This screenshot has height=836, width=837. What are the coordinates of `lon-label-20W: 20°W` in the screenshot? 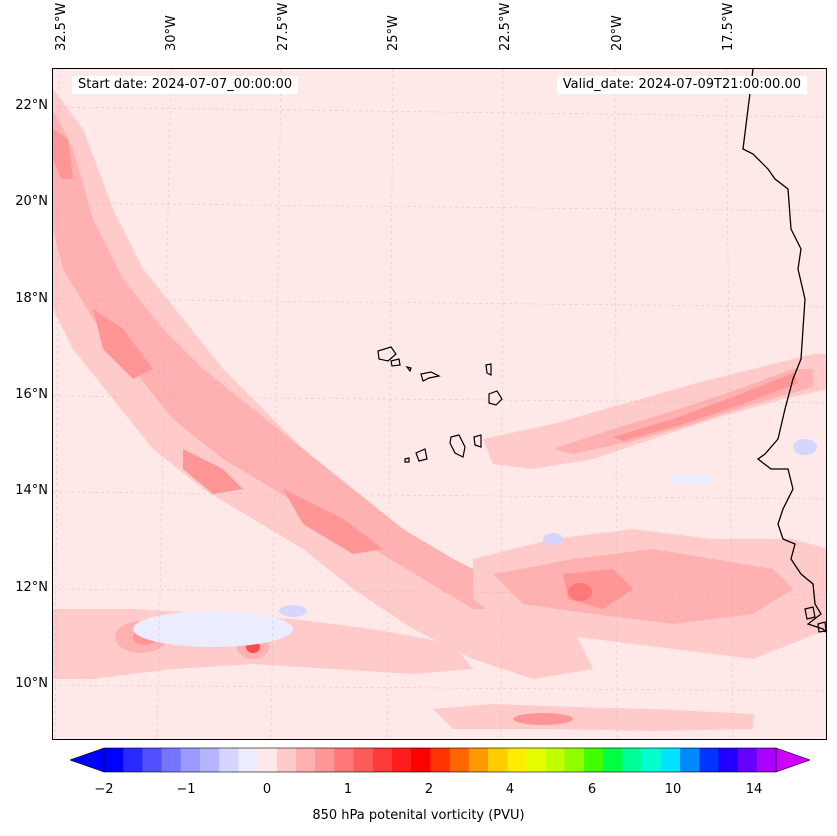 It's located at (617, 33).